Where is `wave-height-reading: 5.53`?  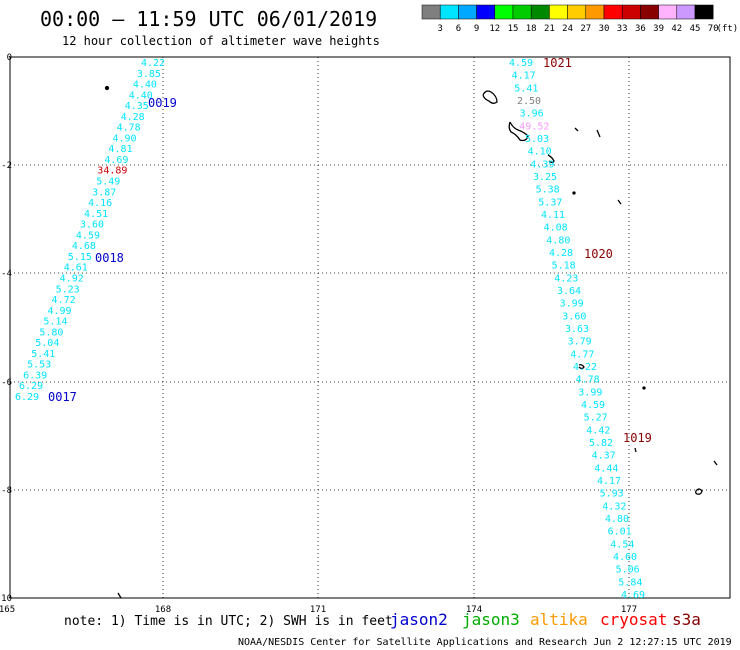
wave-height-reading: 5.53 is located at coordinates (39, 365).